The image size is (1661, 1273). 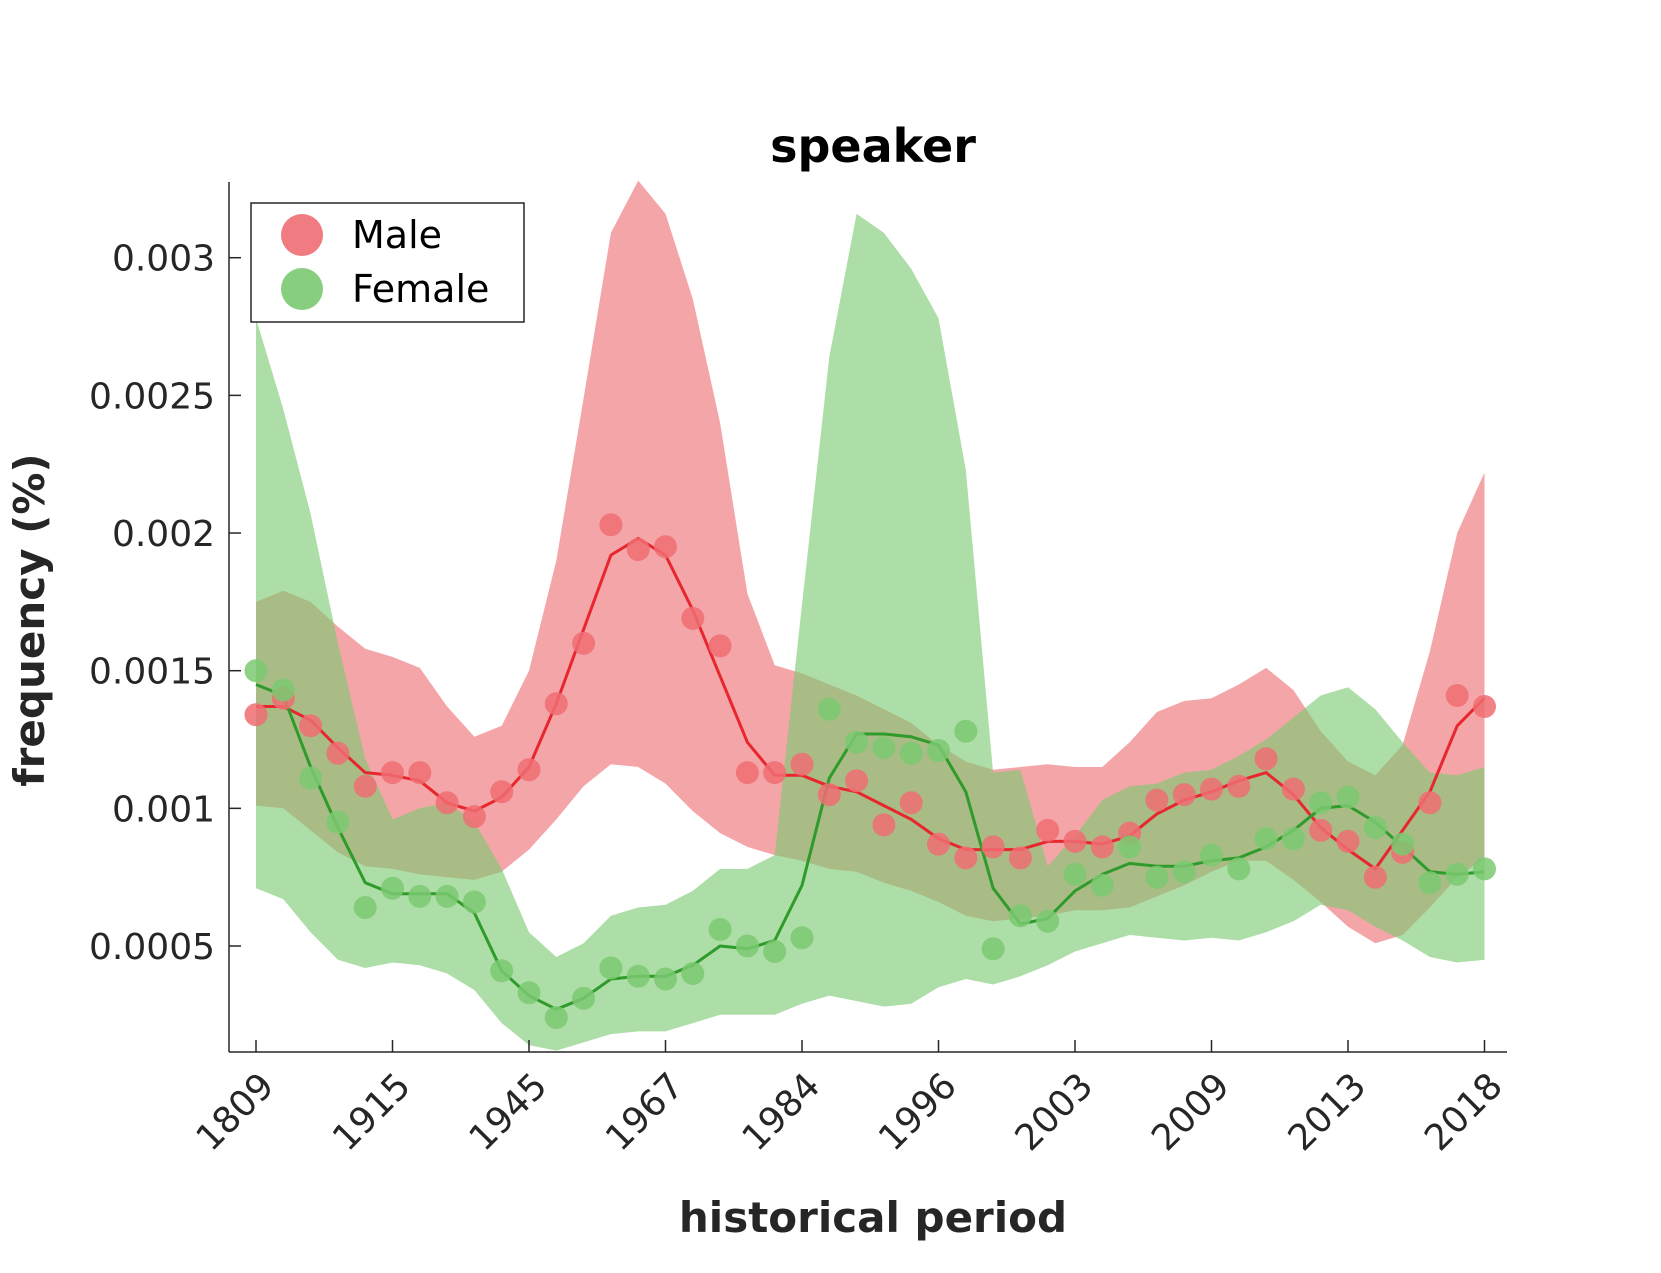 I want to click on chart-title: speaker, so click(x=873, y=146).